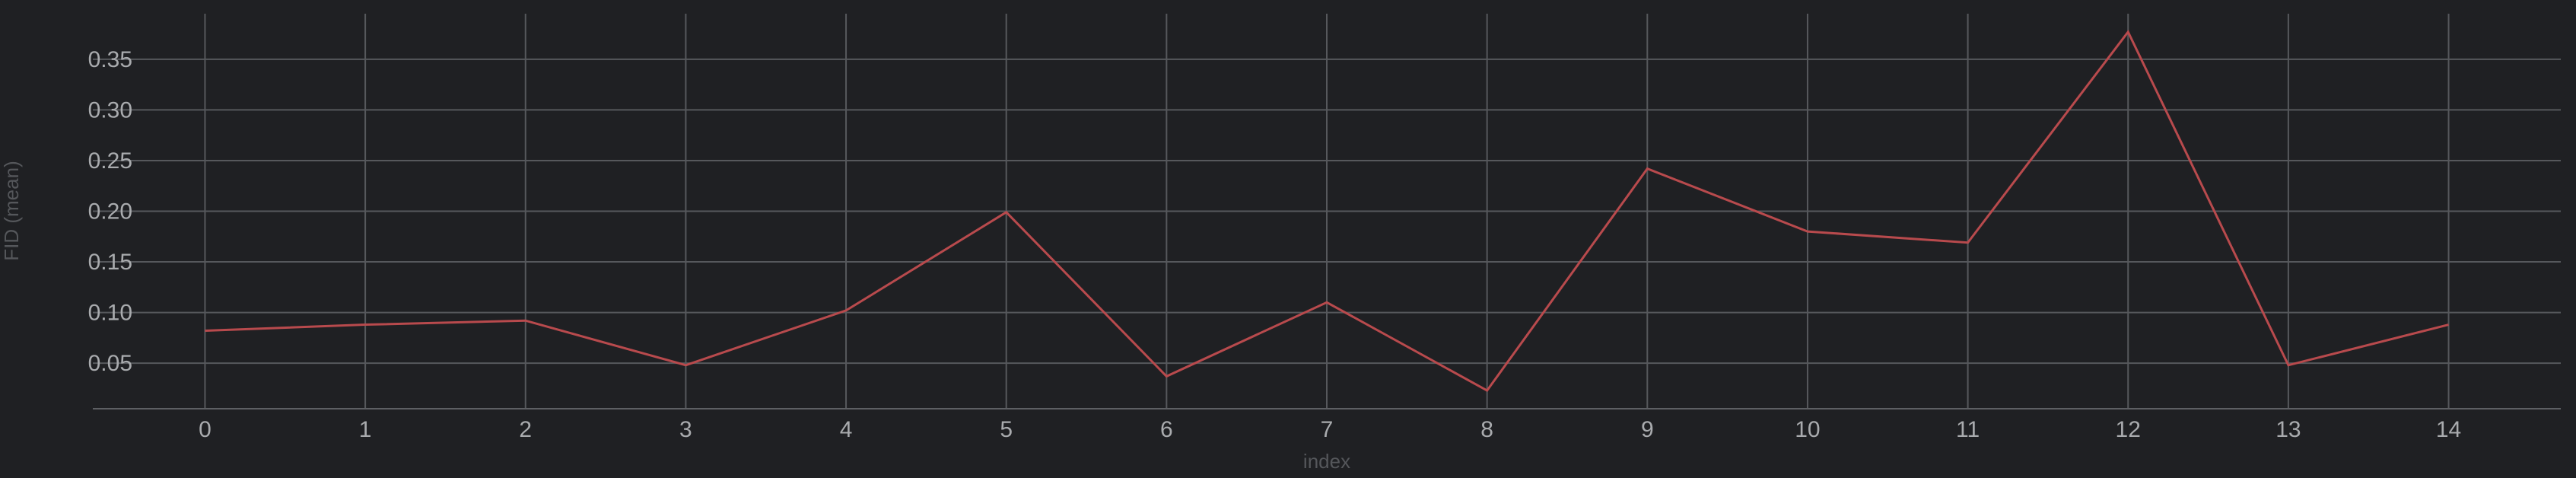 The width and height of the screenshot is (2576, 478). Describe the element at coordinates (365, 430) in the screenshot. I see `x-tick-label: 1` at that location.